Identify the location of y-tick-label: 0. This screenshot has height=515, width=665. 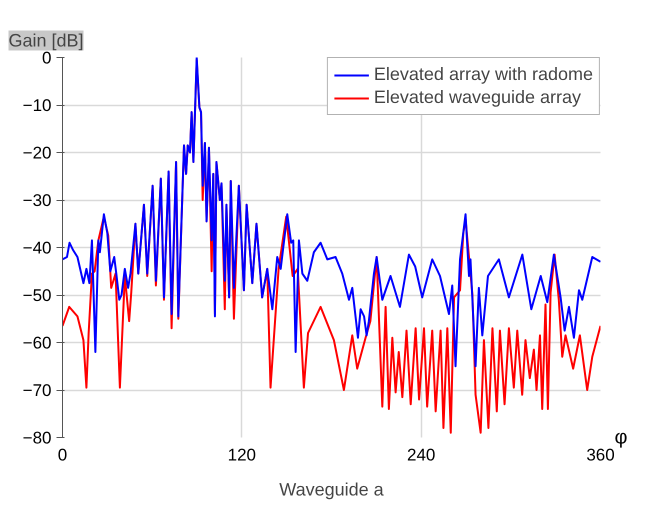
(47, 58).